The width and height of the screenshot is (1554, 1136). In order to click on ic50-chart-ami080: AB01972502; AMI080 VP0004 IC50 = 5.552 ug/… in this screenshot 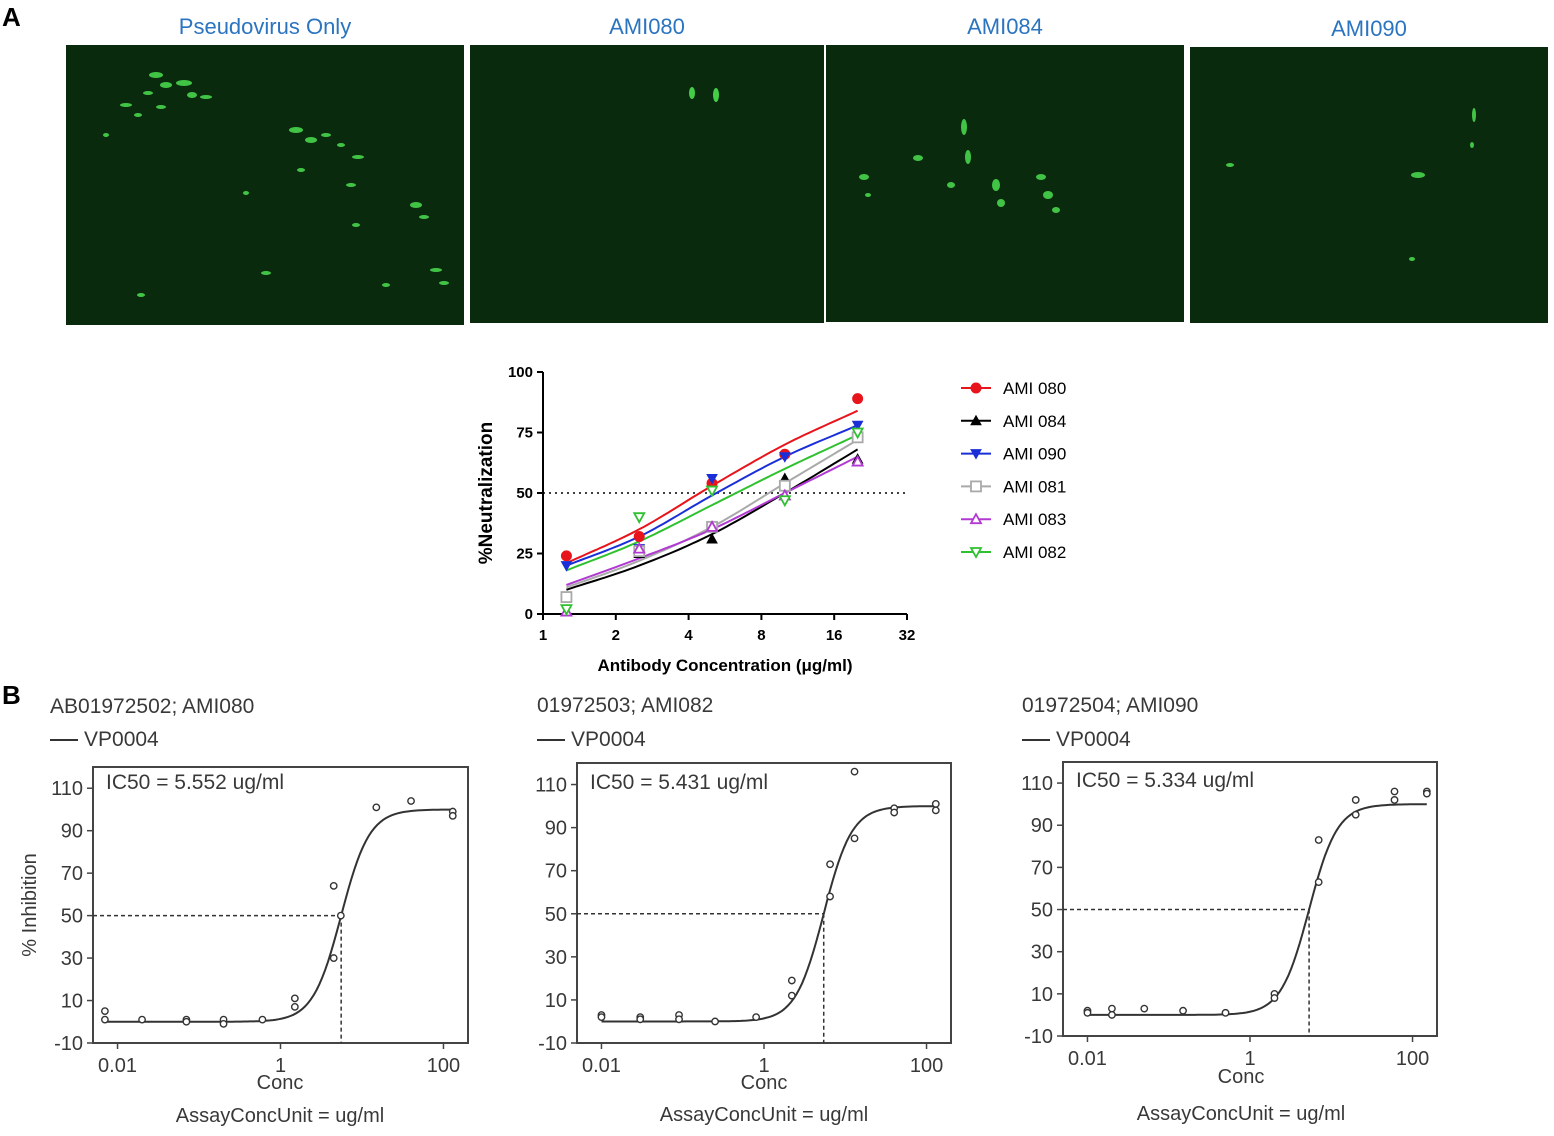, I will do `click(244, 911)`.